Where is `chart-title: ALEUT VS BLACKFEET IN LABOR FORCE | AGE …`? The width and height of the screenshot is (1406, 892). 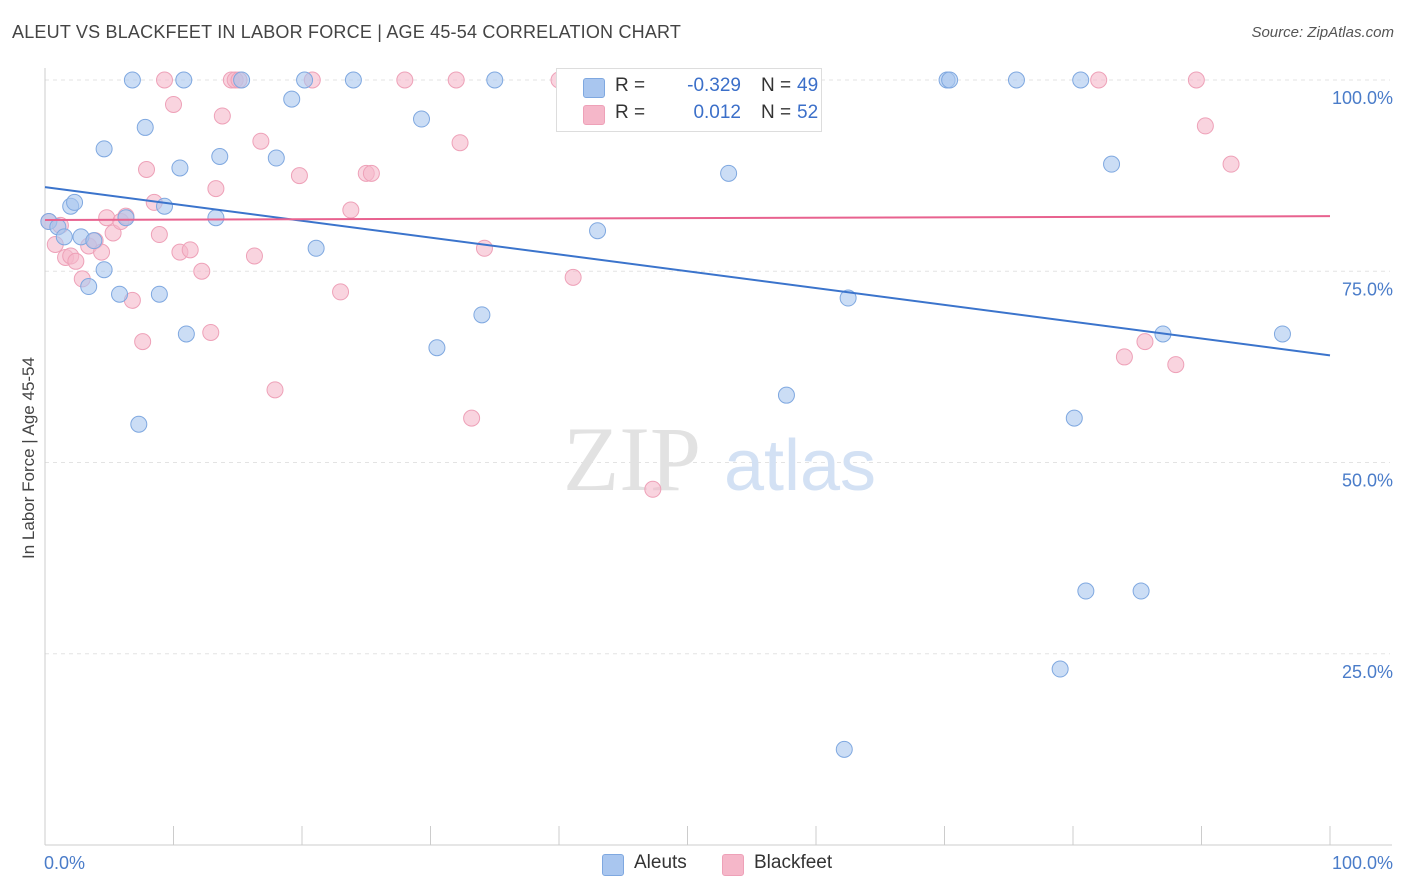 chart-title: ALEUT VS BLACKFEET IN LABOR FORCE | AGE … is located at coordinates (347, 32).